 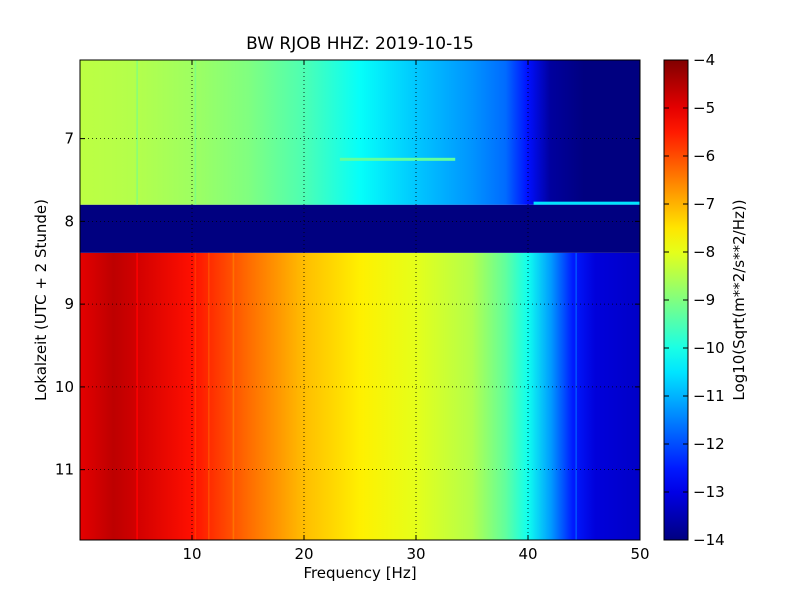 What do you see at coordinates (303, 554) in the screenshot?
I see `x-tick-label: 20` at bounding box center [303, 554].